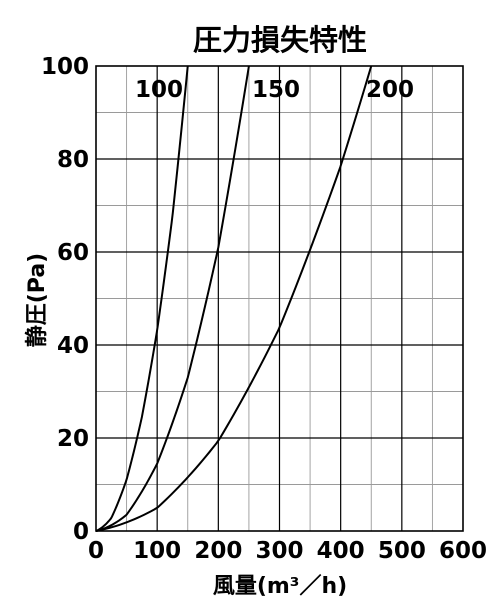 Image resolution: width=500 pixels, height=611 pixels. Describe the element at coordinates (96, 551) in the screenshot. I see `x-tick-label: 0` at that location.